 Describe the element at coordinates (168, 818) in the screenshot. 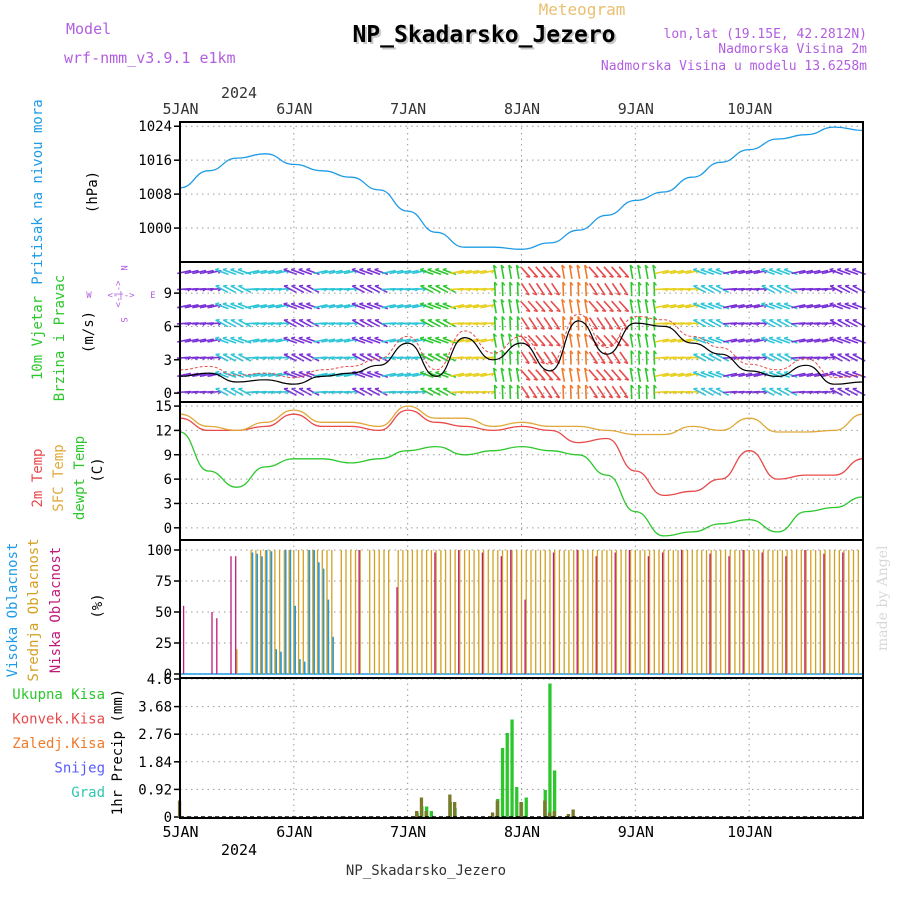

I see `y-tick-label: 0` at that location.